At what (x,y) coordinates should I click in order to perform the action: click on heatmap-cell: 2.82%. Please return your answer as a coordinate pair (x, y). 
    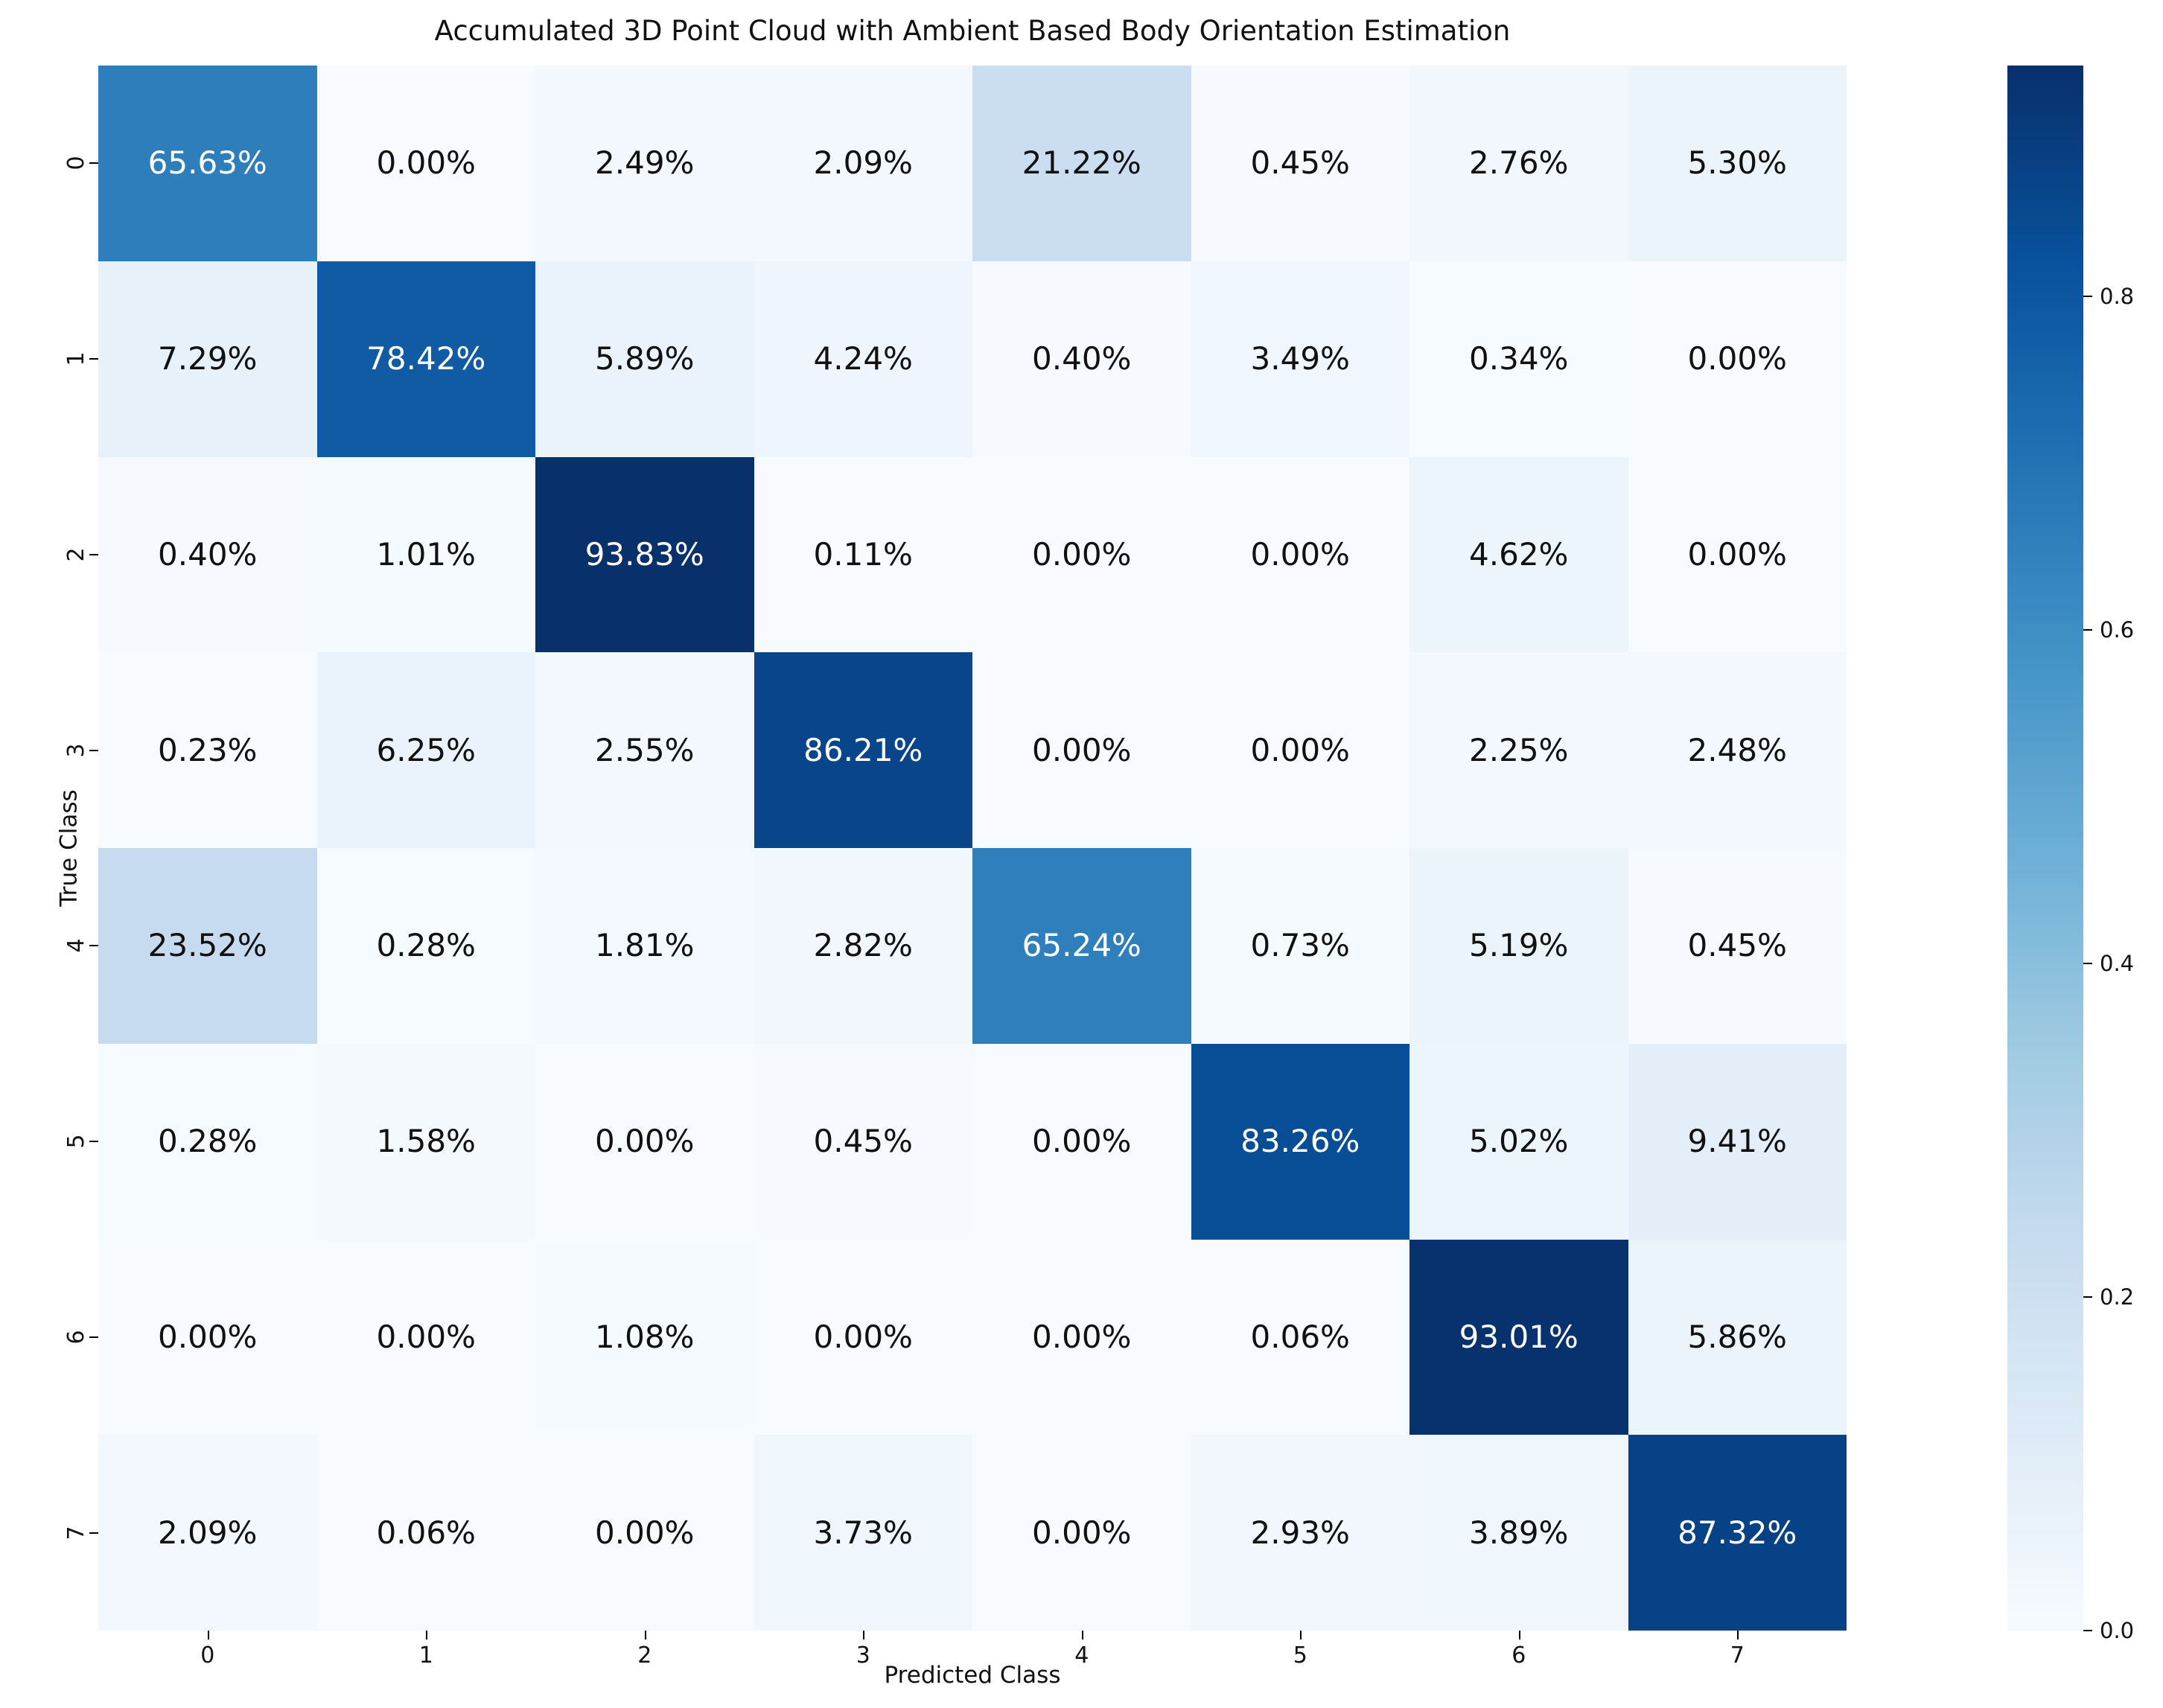
    Looking at the image, I should click on (863, 946).